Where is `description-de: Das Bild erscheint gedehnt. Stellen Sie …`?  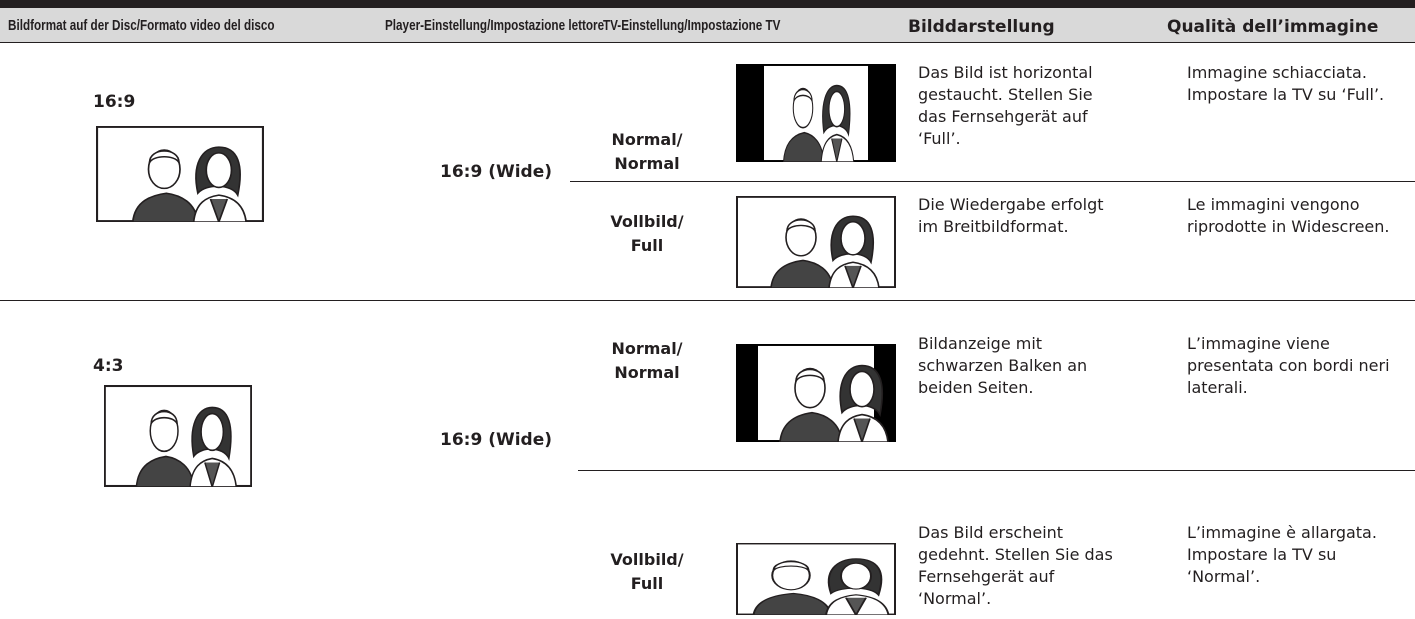
description-de: Das Bild erscheint gedehnt. Stellen Sie … is located at coordinates (1015, 565).